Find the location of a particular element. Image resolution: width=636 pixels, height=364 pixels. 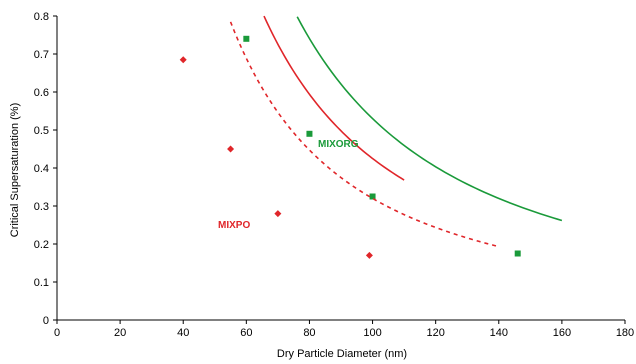

y-tick-label: 0.3 is located at coordinates (41, 207).